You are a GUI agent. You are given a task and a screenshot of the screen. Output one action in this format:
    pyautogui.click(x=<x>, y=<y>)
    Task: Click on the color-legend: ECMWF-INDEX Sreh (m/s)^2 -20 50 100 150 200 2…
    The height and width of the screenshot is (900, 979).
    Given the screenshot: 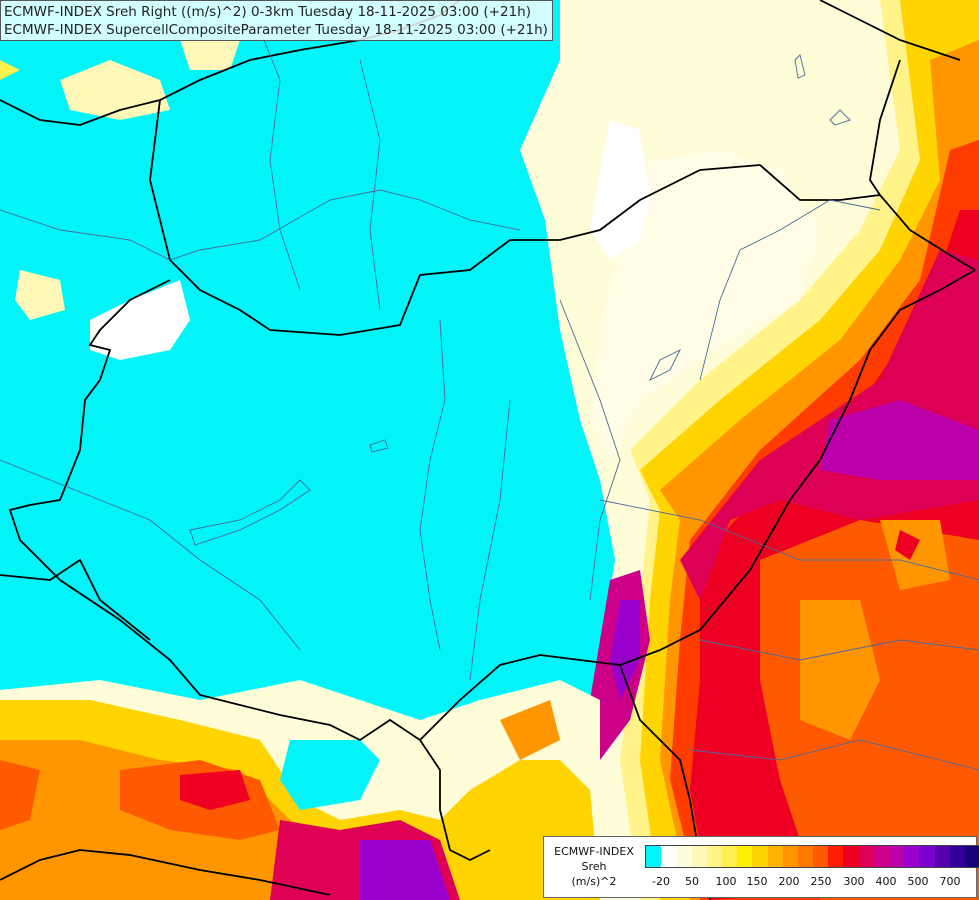 What is the action you would take?
    pyautogui.click(x=761, y=867)
    